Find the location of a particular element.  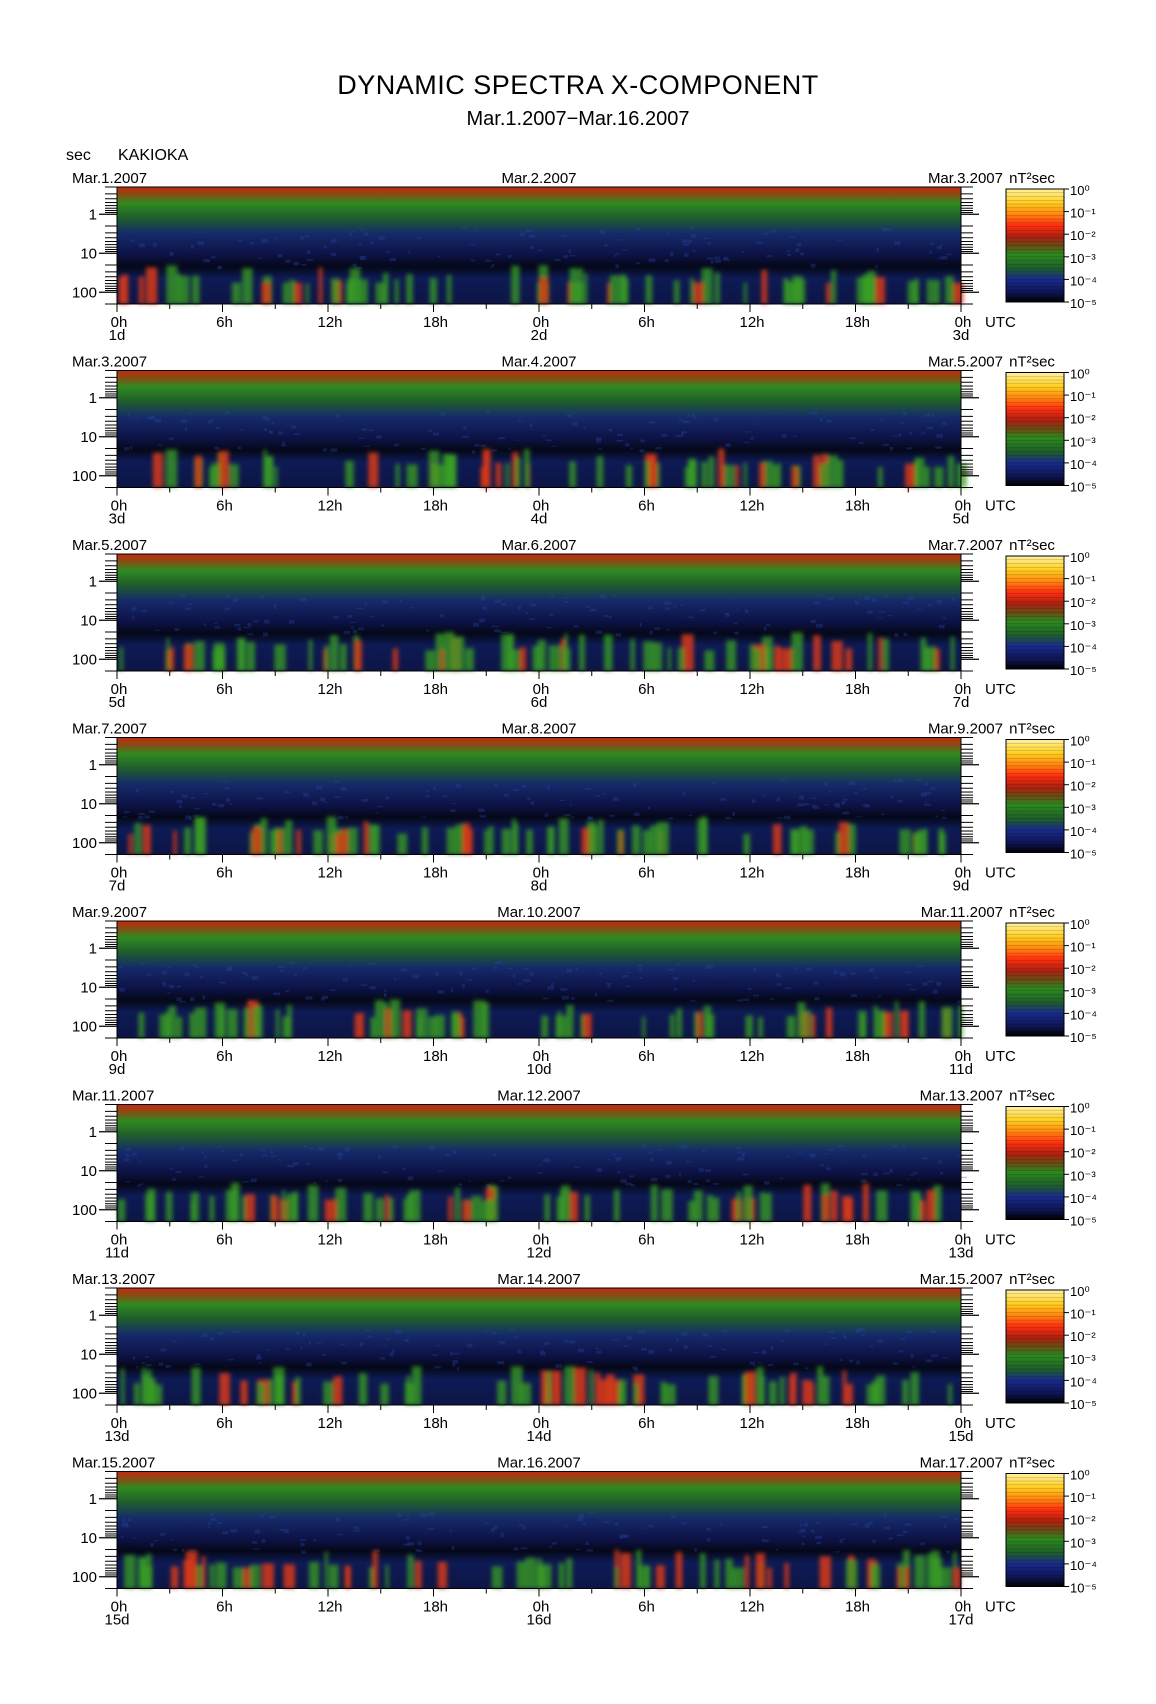

x-tick-label: 12h is located at coordinates (329, 1607).